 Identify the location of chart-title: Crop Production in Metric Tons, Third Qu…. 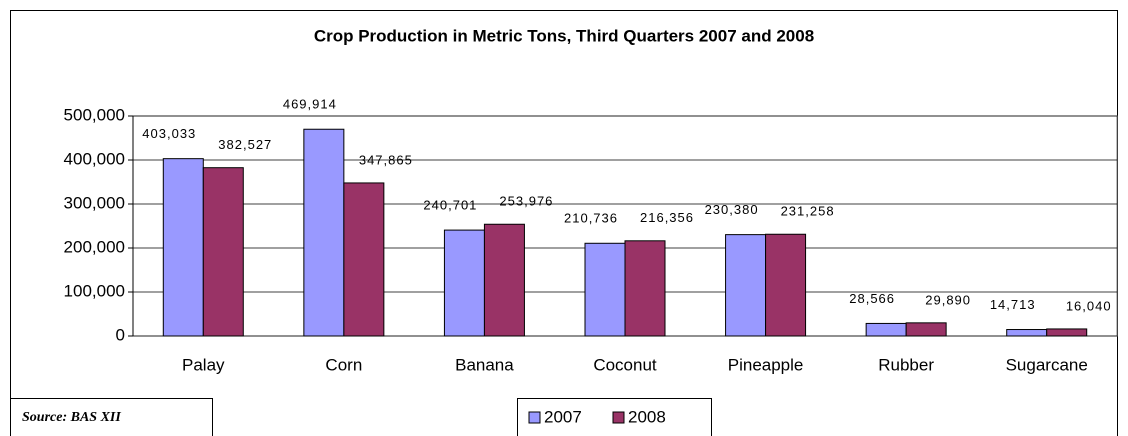
(564, 35).